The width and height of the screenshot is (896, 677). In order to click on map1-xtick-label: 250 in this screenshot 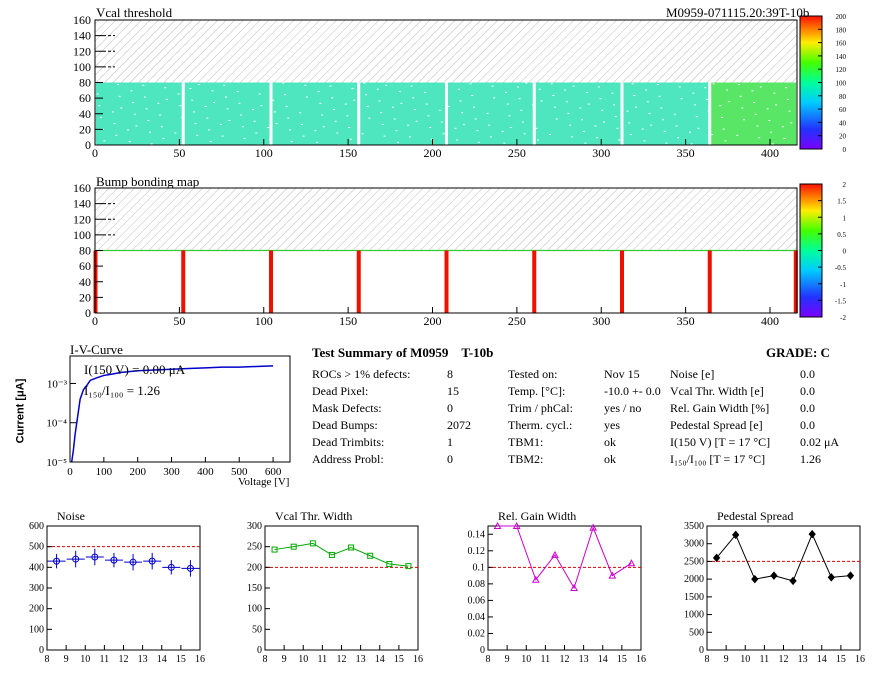, I will do `click(517, 153)`.